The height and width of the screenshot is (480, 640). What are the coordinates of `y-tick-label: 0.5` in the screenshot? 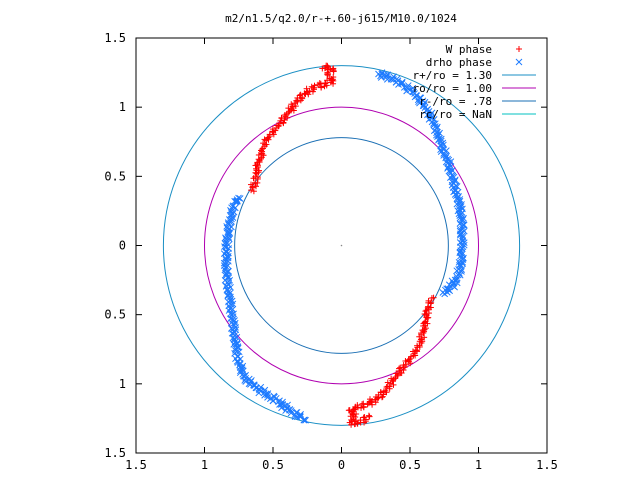 It's located at (115, 176).